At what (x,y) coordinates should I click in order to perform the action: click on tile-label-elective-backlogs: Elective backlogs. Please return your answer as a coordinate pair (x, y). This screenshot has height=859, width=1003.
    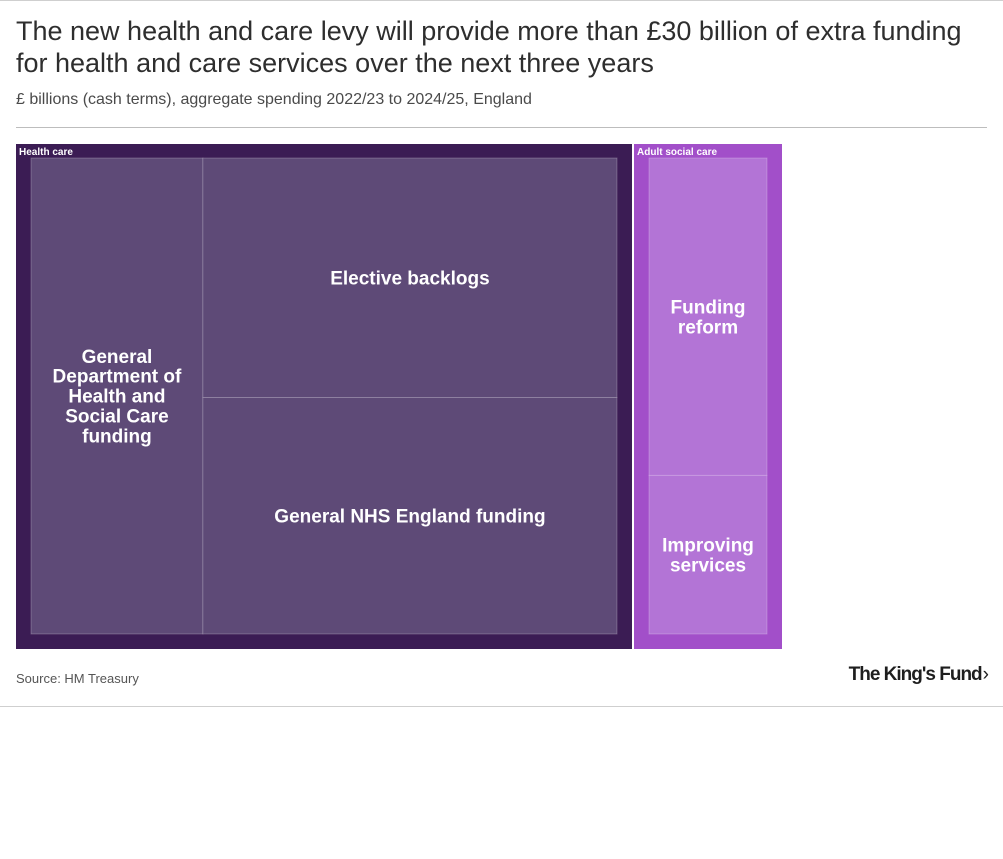
    Looking at the image, I should click on (409, 278).